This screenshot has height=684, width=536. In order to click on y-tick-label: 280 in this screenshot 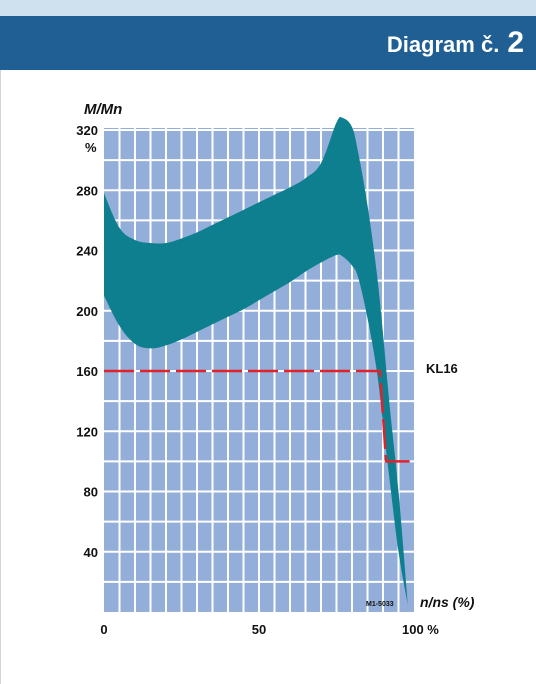, I will do `click(87, 190)`.